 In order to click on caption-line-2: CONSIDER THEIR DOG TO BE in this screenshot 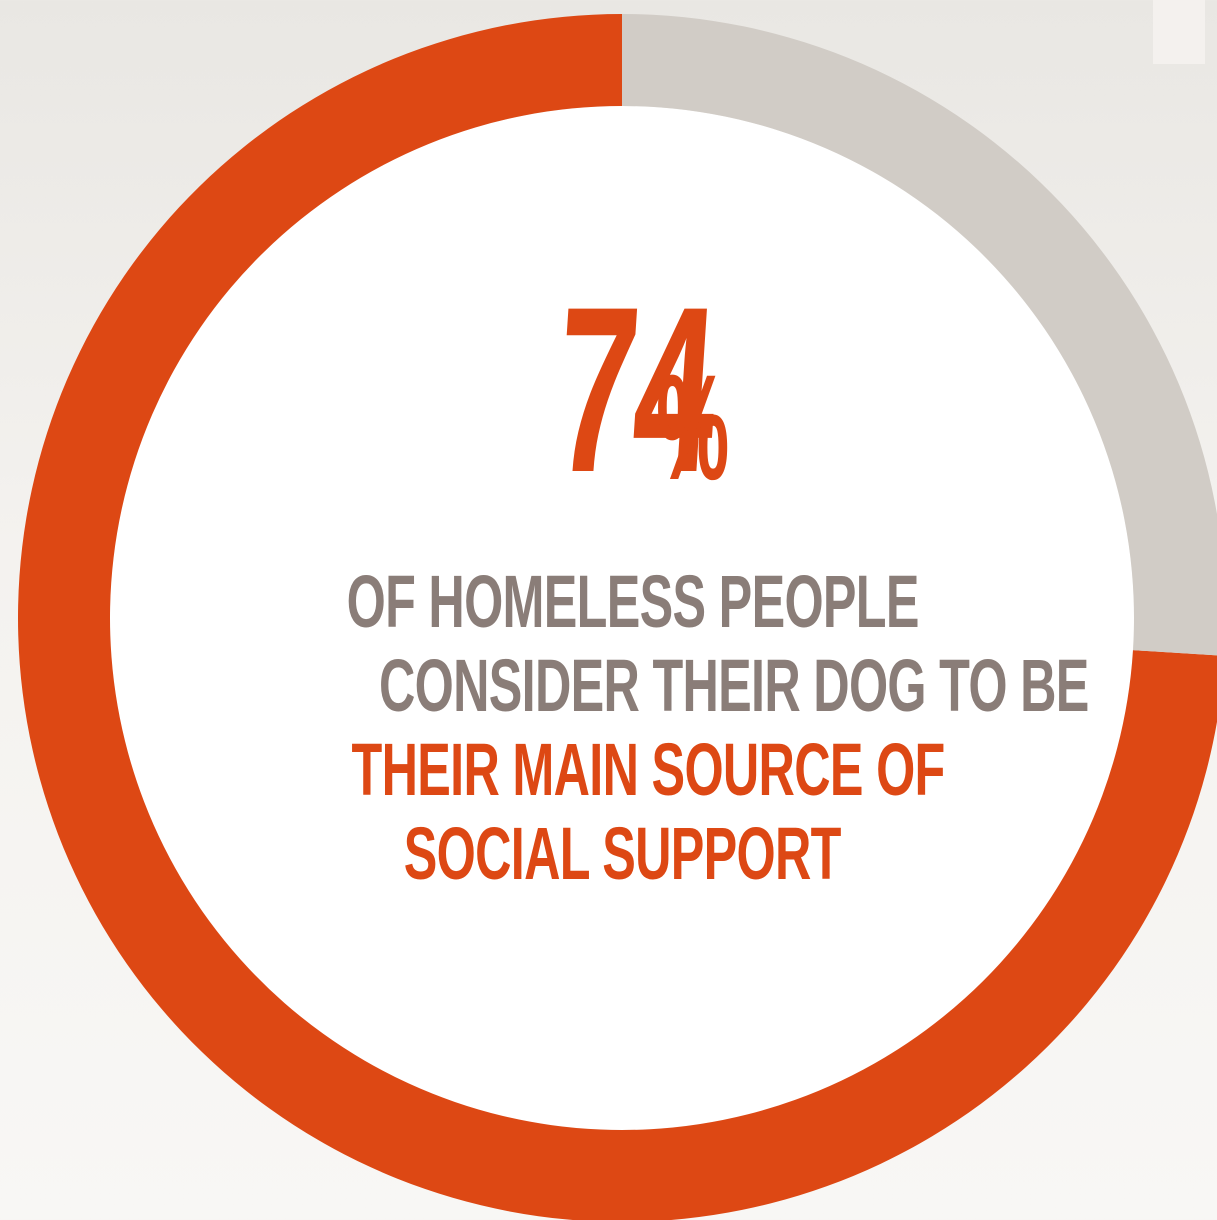, I will do `click(733, 685)`.